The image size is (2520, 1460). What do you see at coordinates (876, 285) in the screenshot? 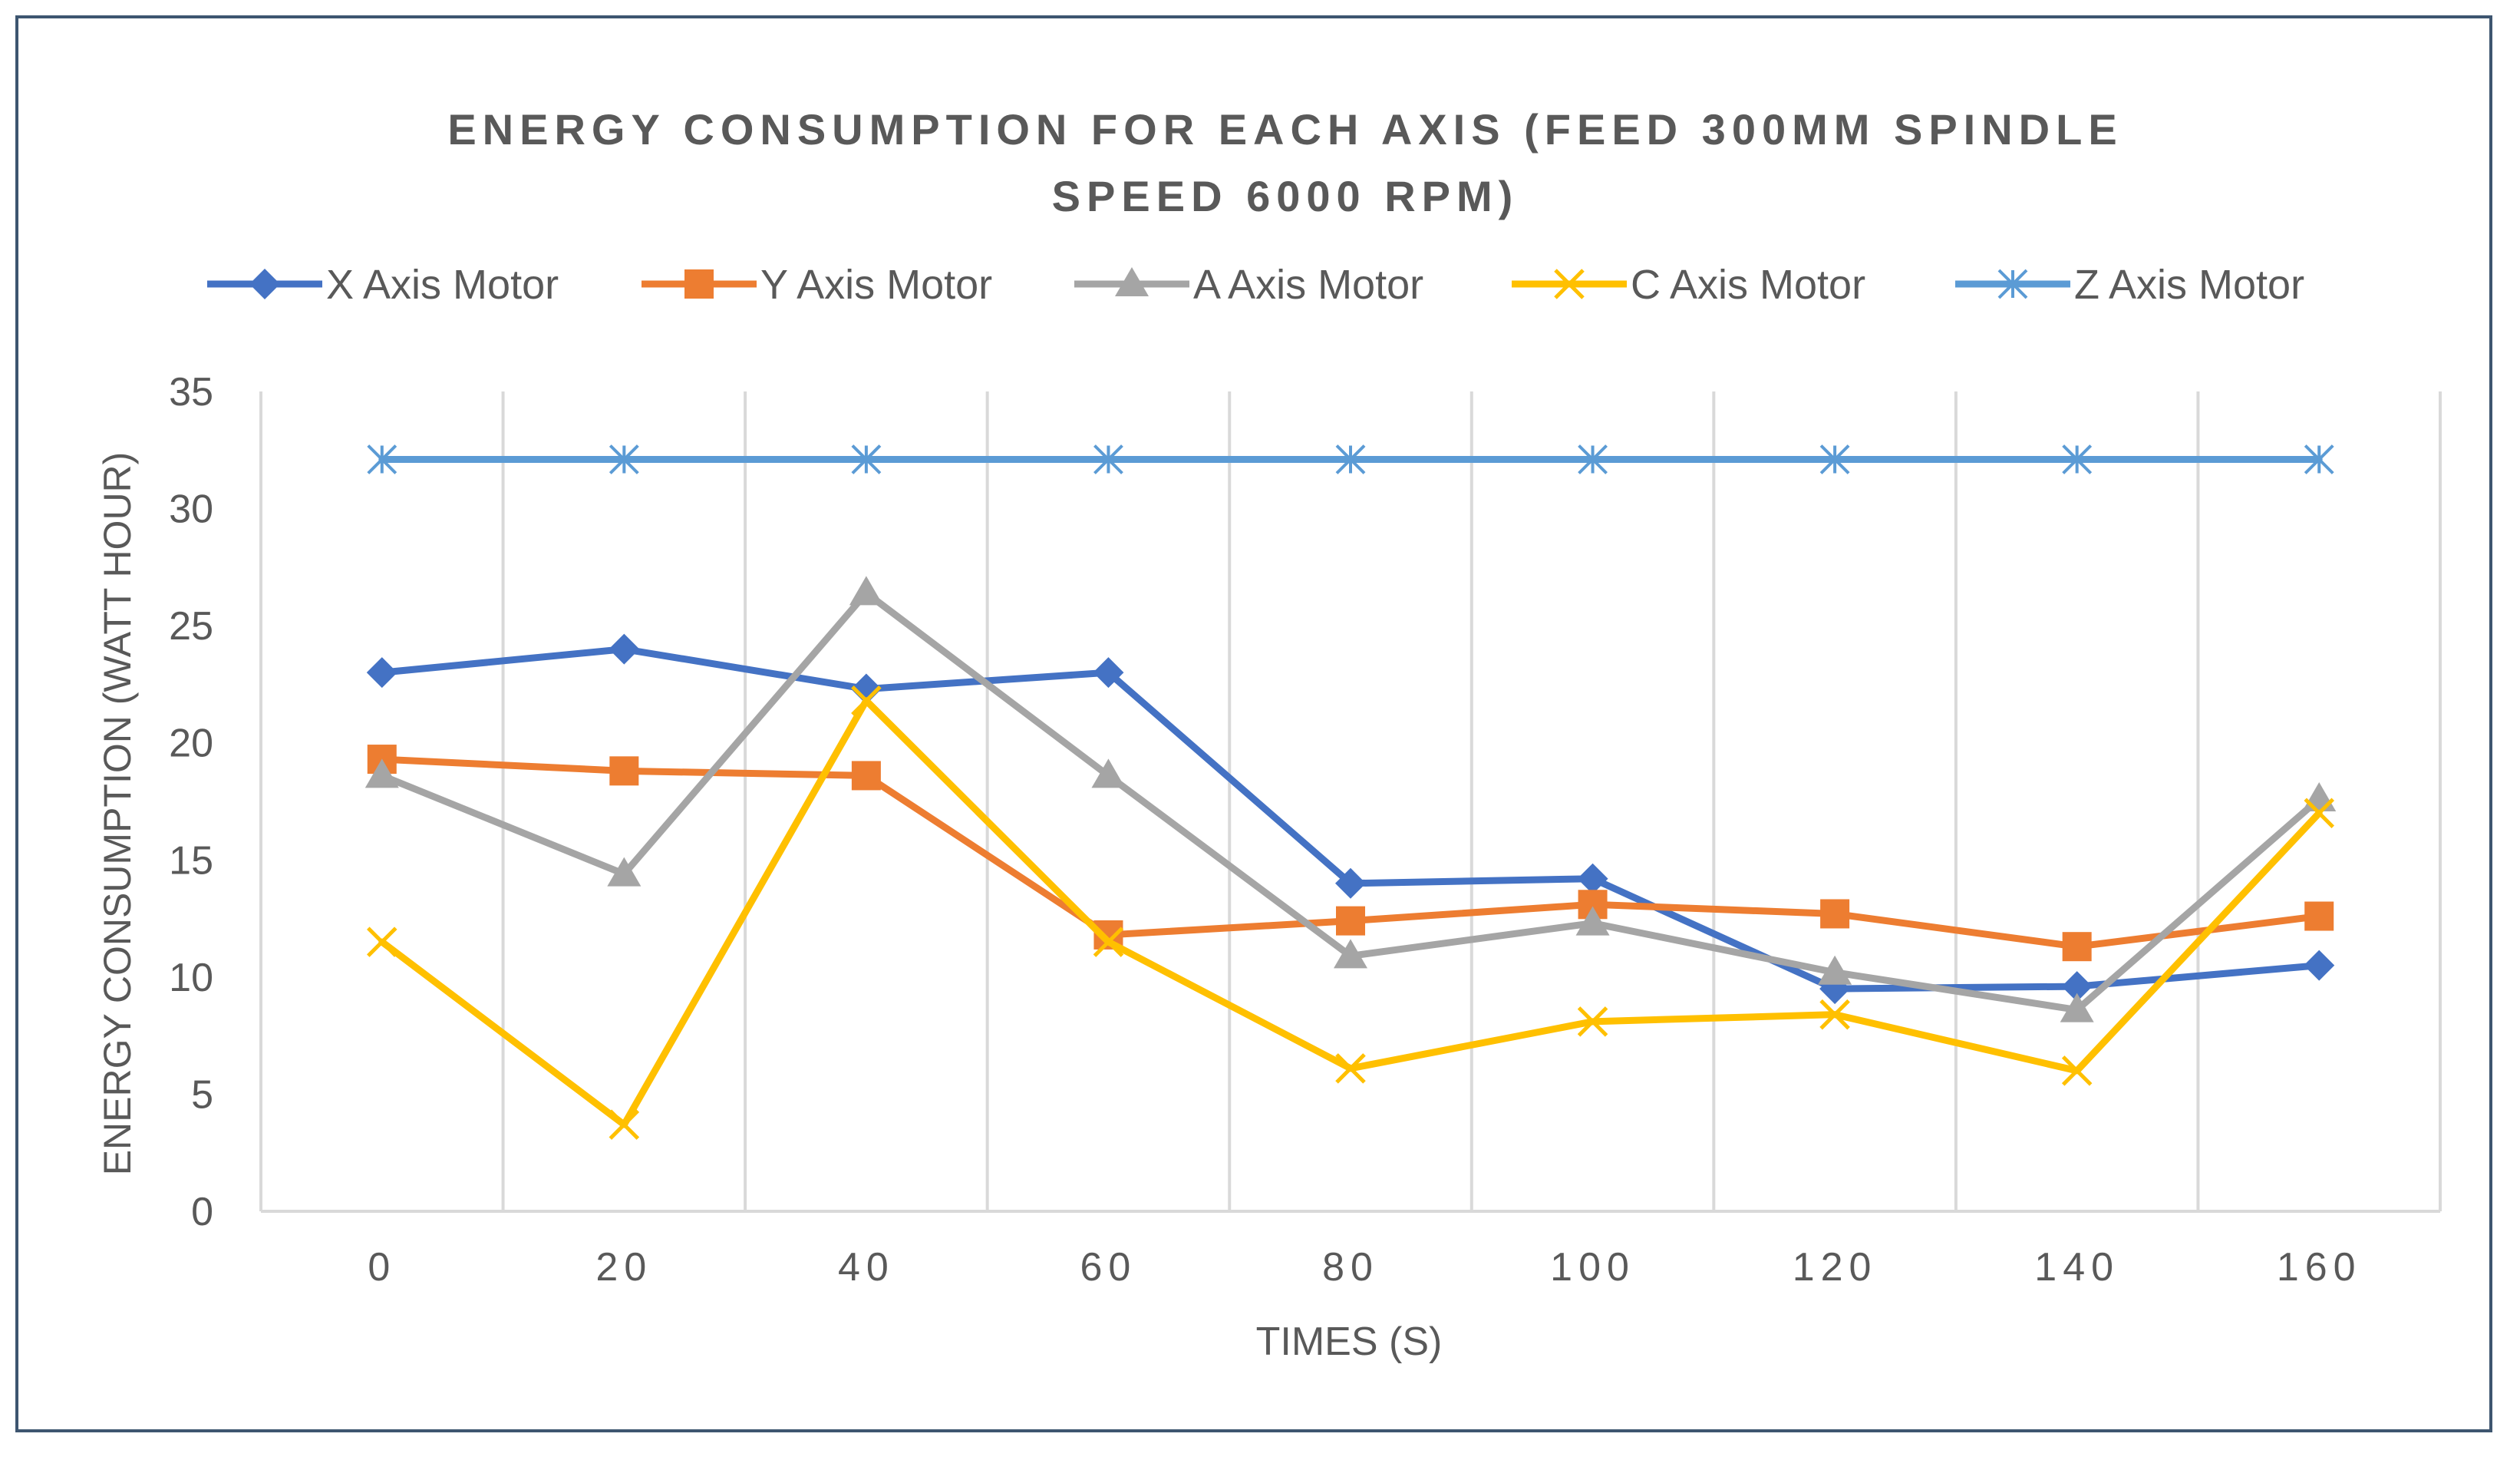
I see `legend-label: Y Axis Motor` at bounding box center [876, 285].